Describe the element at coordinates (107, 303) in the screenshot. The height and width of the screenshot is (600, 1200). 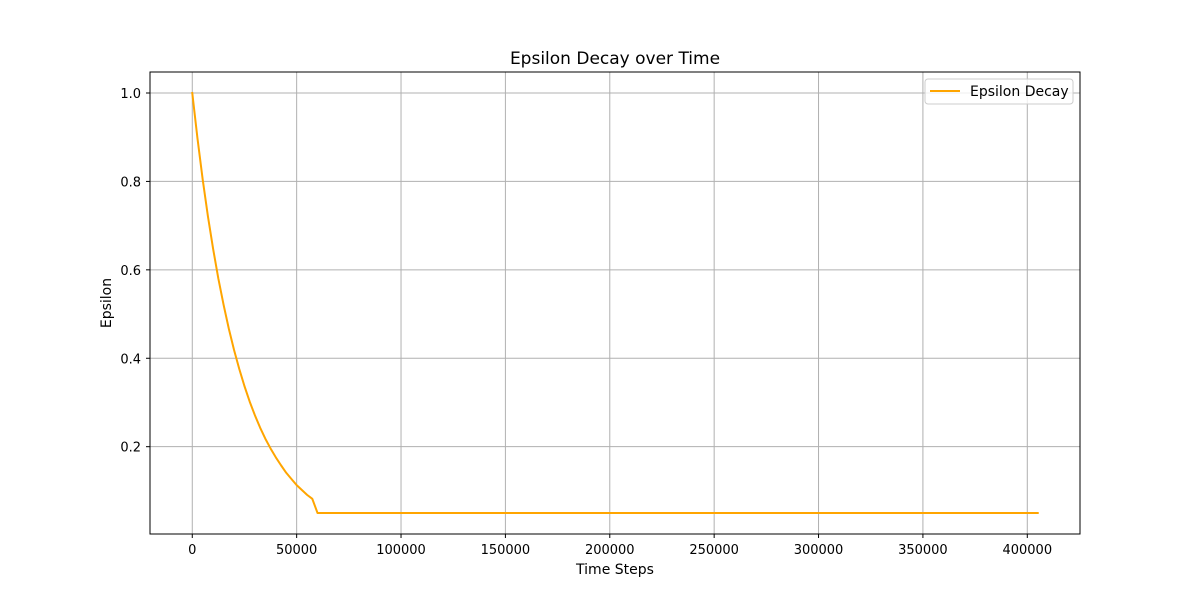
I see `y-axis-label: Epsilon` at that location.